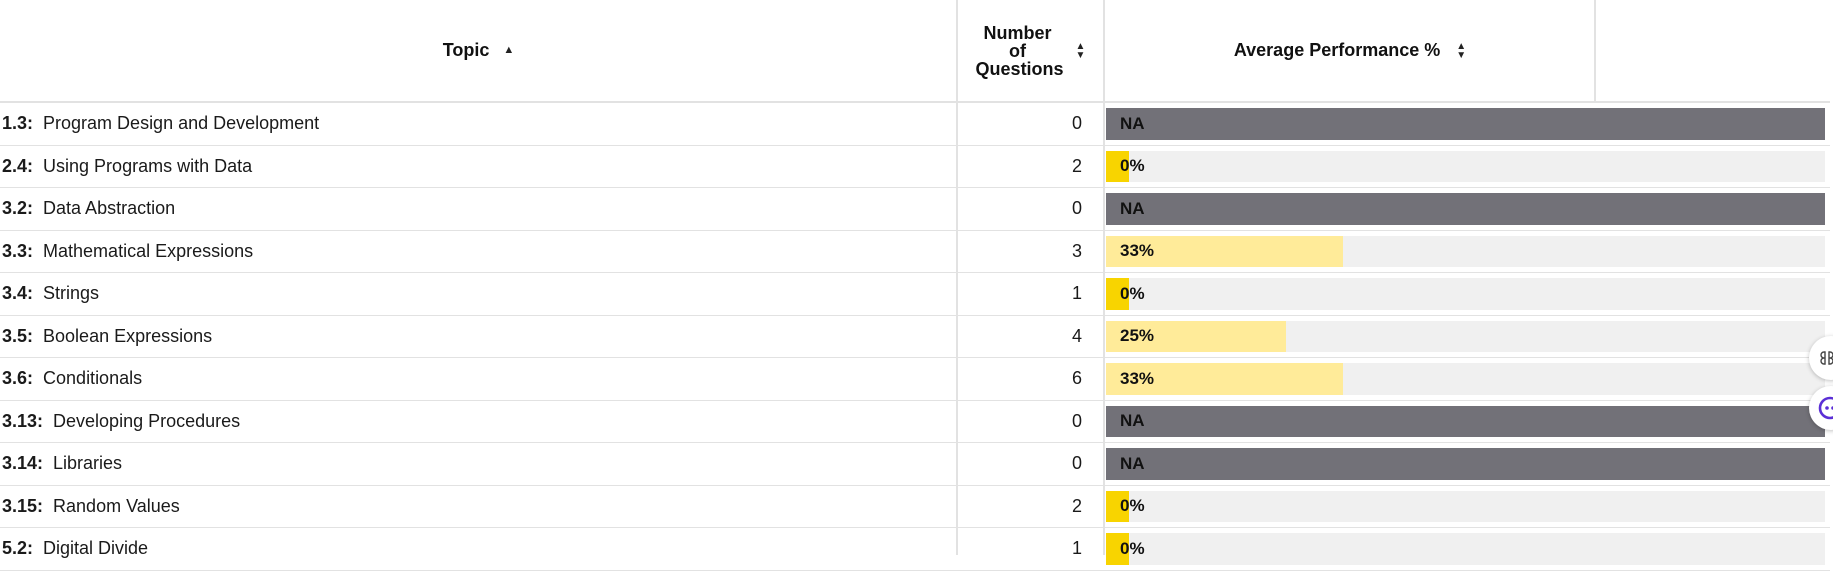 The image size is (1833, 571). I want to click on topic-name: Mathematical Expressions, so click(148, 250).